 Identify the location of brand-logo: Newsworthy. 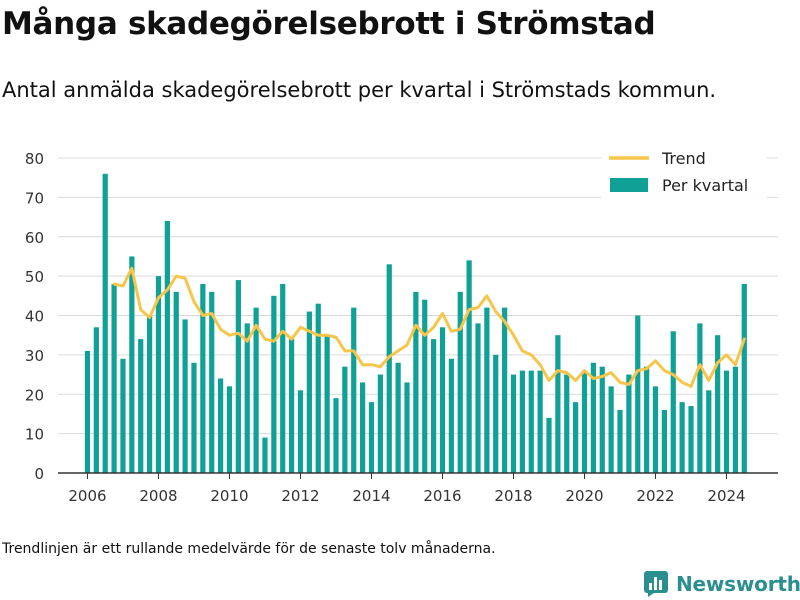
(722, 584).